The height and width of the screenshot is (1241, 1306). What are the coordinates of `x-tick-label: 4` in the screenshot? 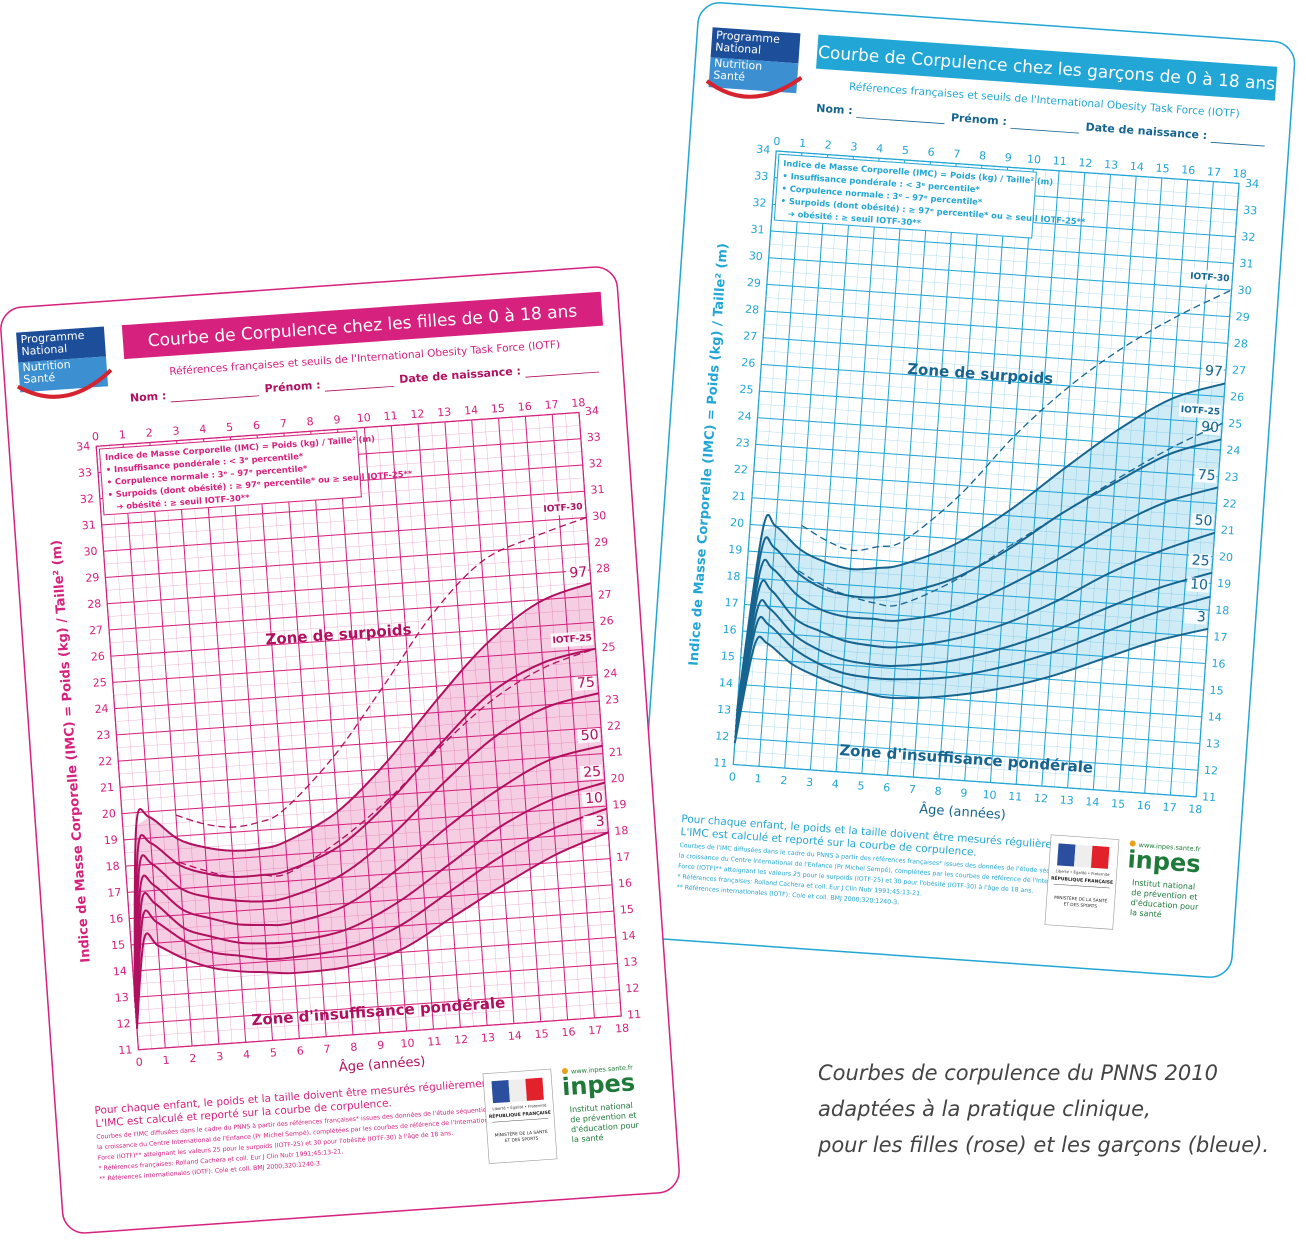 It's located at (247, 1054).